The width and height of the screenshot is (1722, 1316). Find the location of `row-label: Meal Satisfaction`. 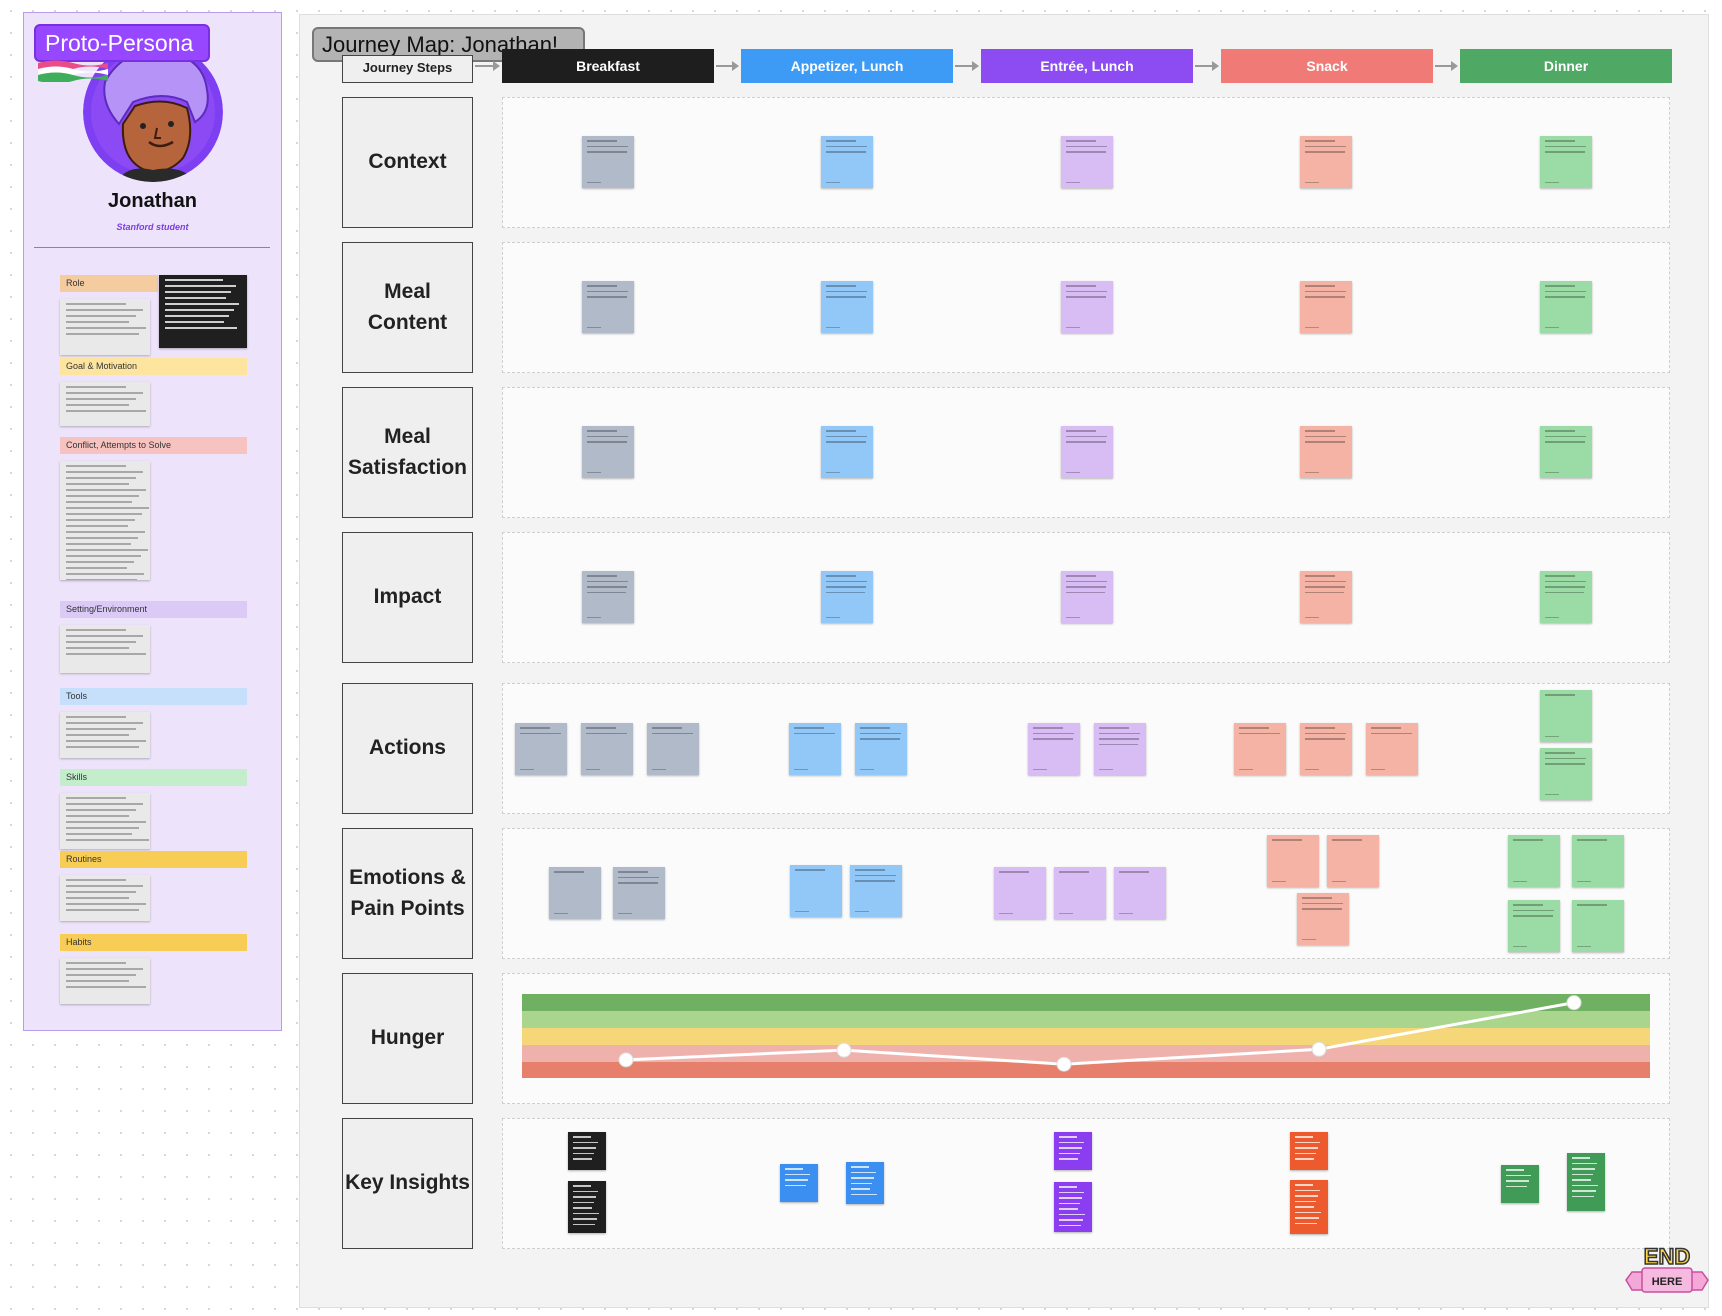

row-label: Meal Satisfaction is located at coordinates (407, 452).